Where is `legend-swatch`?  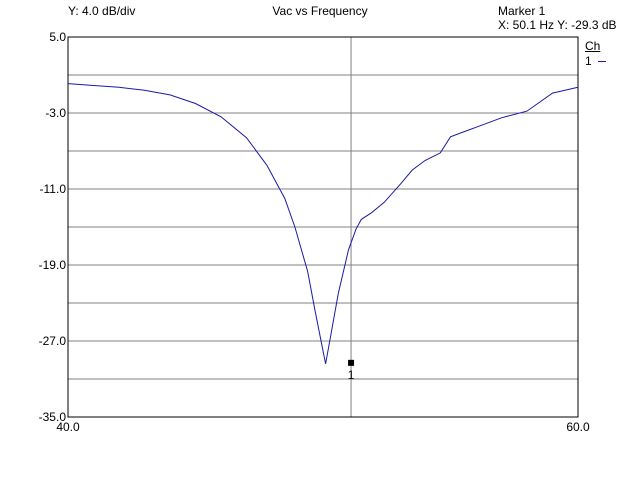 legend-swatch is located at coordinates (601, 62).